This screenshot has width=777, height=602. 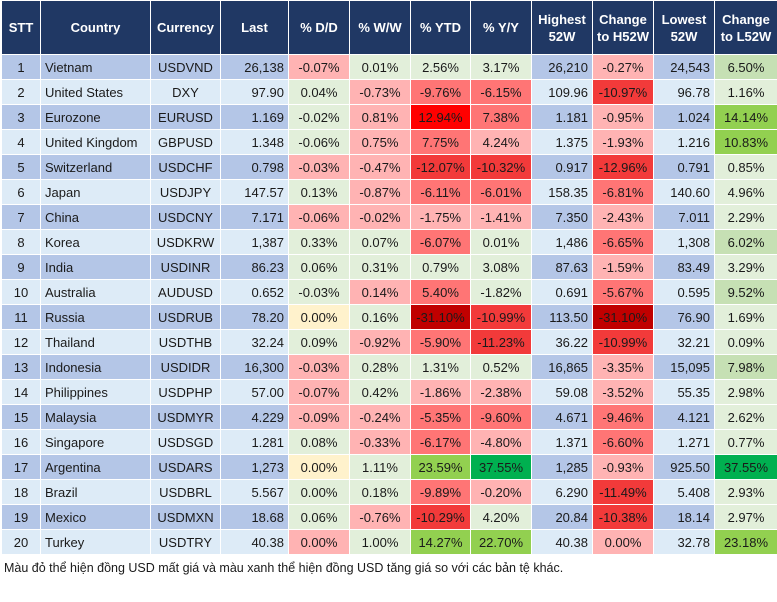 I want to click on cell-currency: USDCNY, so click(x=185, y=217).